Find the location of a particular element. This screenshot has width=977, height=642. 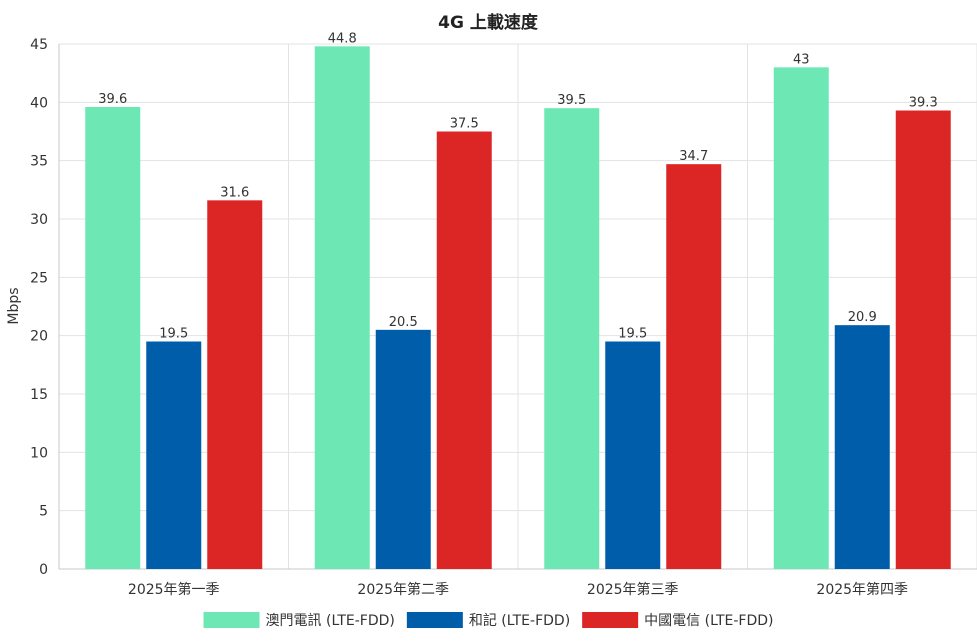

y-tick-label: 35 is located at coordinates (39, 162).